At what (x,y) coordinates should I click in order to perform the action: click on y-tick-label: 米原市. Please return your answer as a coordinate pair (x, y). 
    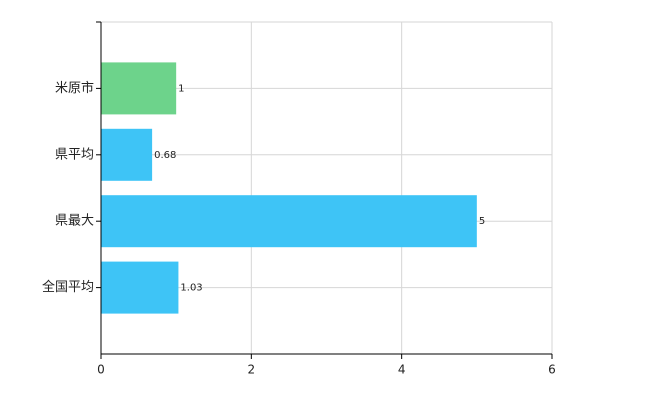
    Looking at the image, I should click on (74, 88).